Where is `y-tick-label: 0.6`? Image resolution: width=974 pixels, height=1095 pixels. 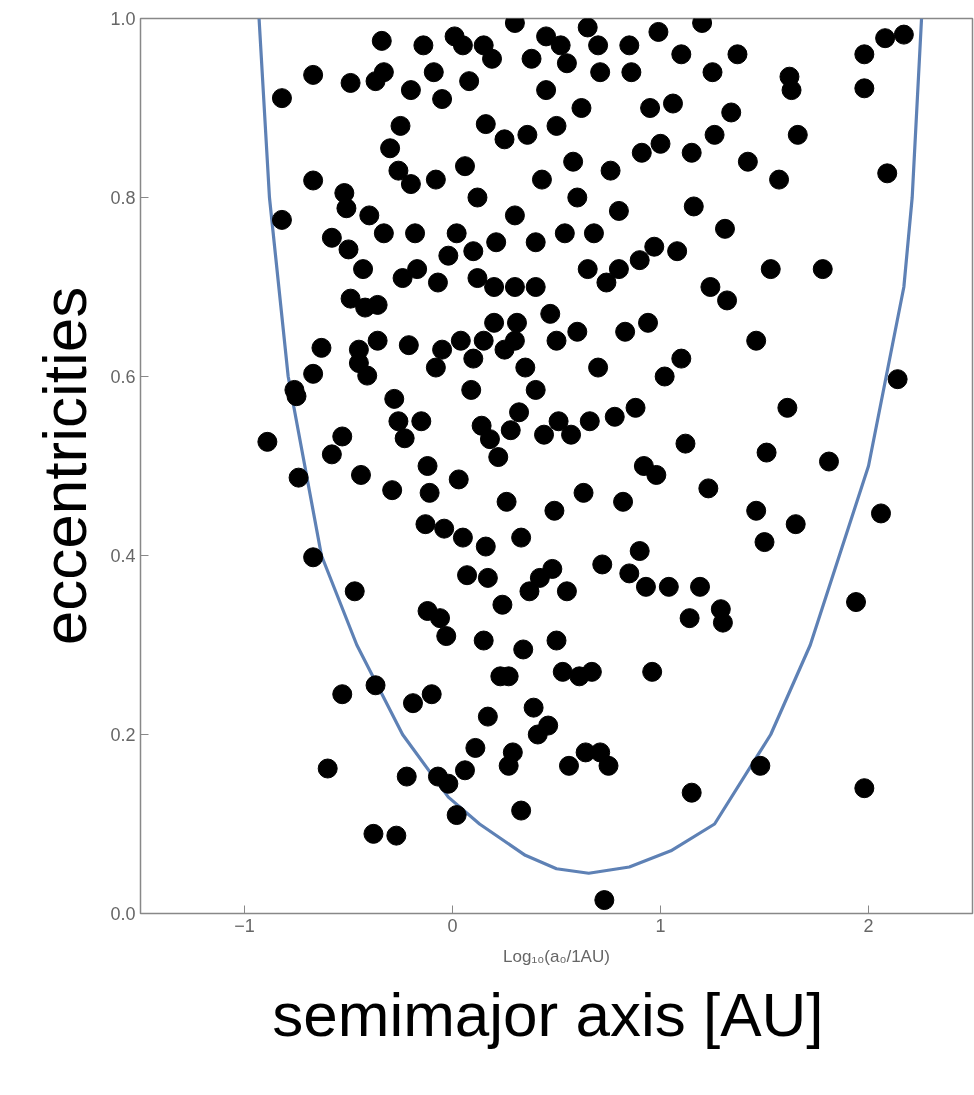
y-tick-label: 0.6 is located at coordinates (123, 377).